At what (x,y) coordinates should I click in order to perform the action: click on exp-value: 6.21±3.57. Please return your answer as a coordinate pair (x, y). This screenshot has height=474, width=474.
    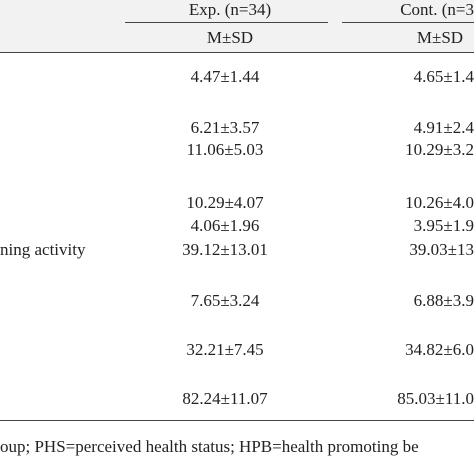
    Looking at the image, I should click on (225, 127).